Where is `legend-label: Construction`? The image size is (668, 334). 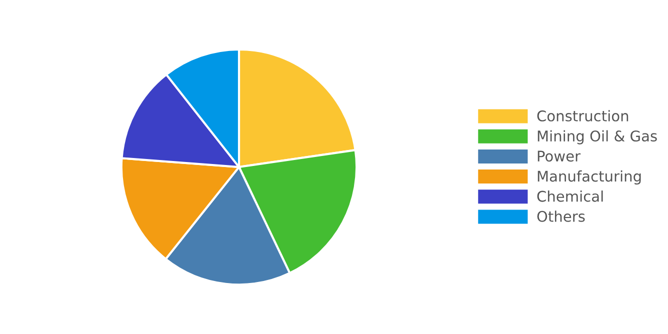 legend-label: Construction is located at coordinates (582, 116).